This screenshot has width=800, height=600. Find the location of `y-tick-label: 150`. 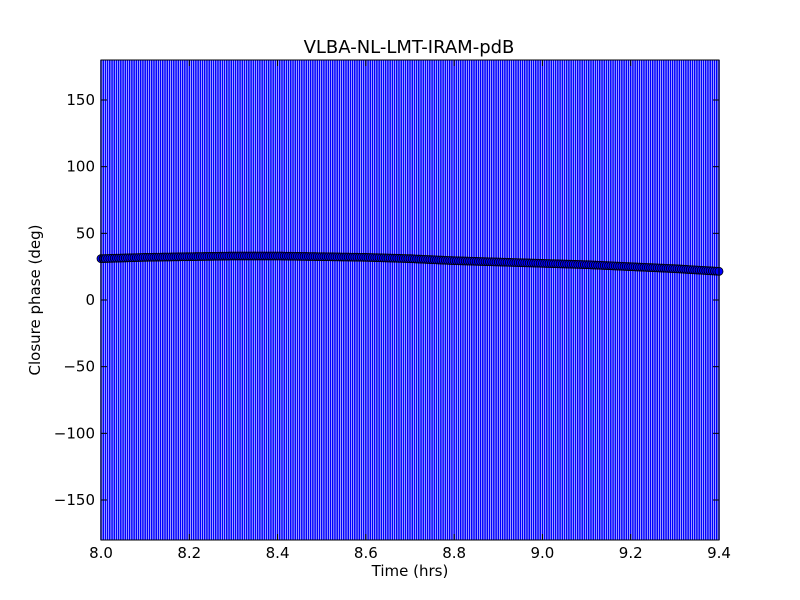

y-tick-label: 150 is located at coordinates (80, 100).